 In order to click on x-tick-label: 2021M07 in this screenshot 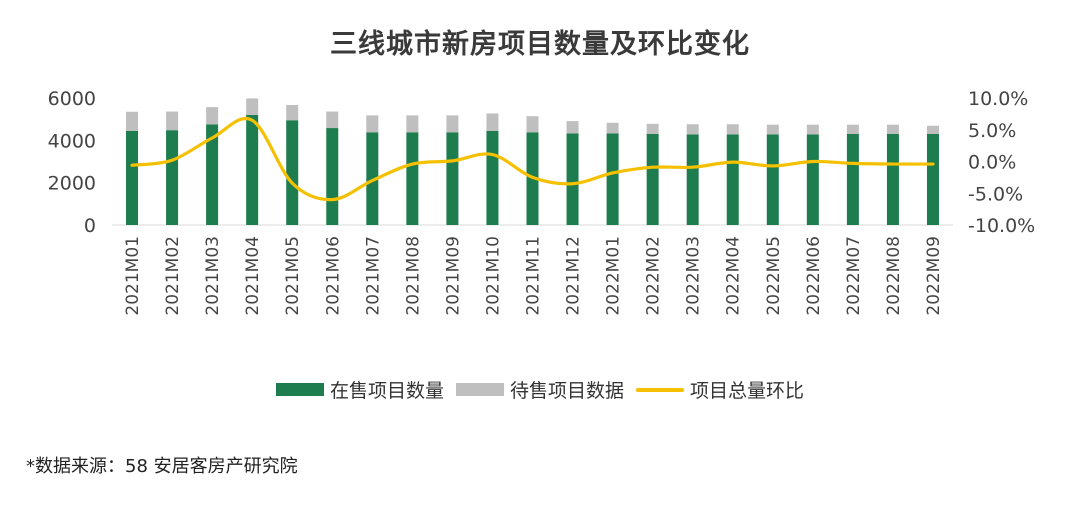, I will do `click(373, 276)`.